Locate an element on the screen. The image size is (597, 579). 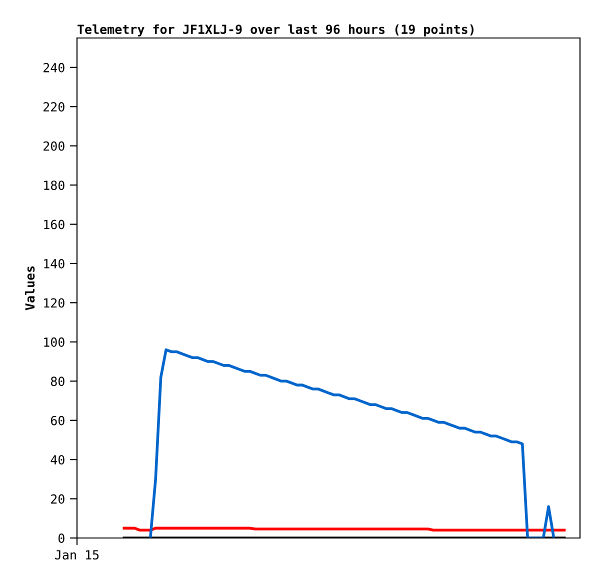
y-axis-title: Values is located at coordinates (29, 288).